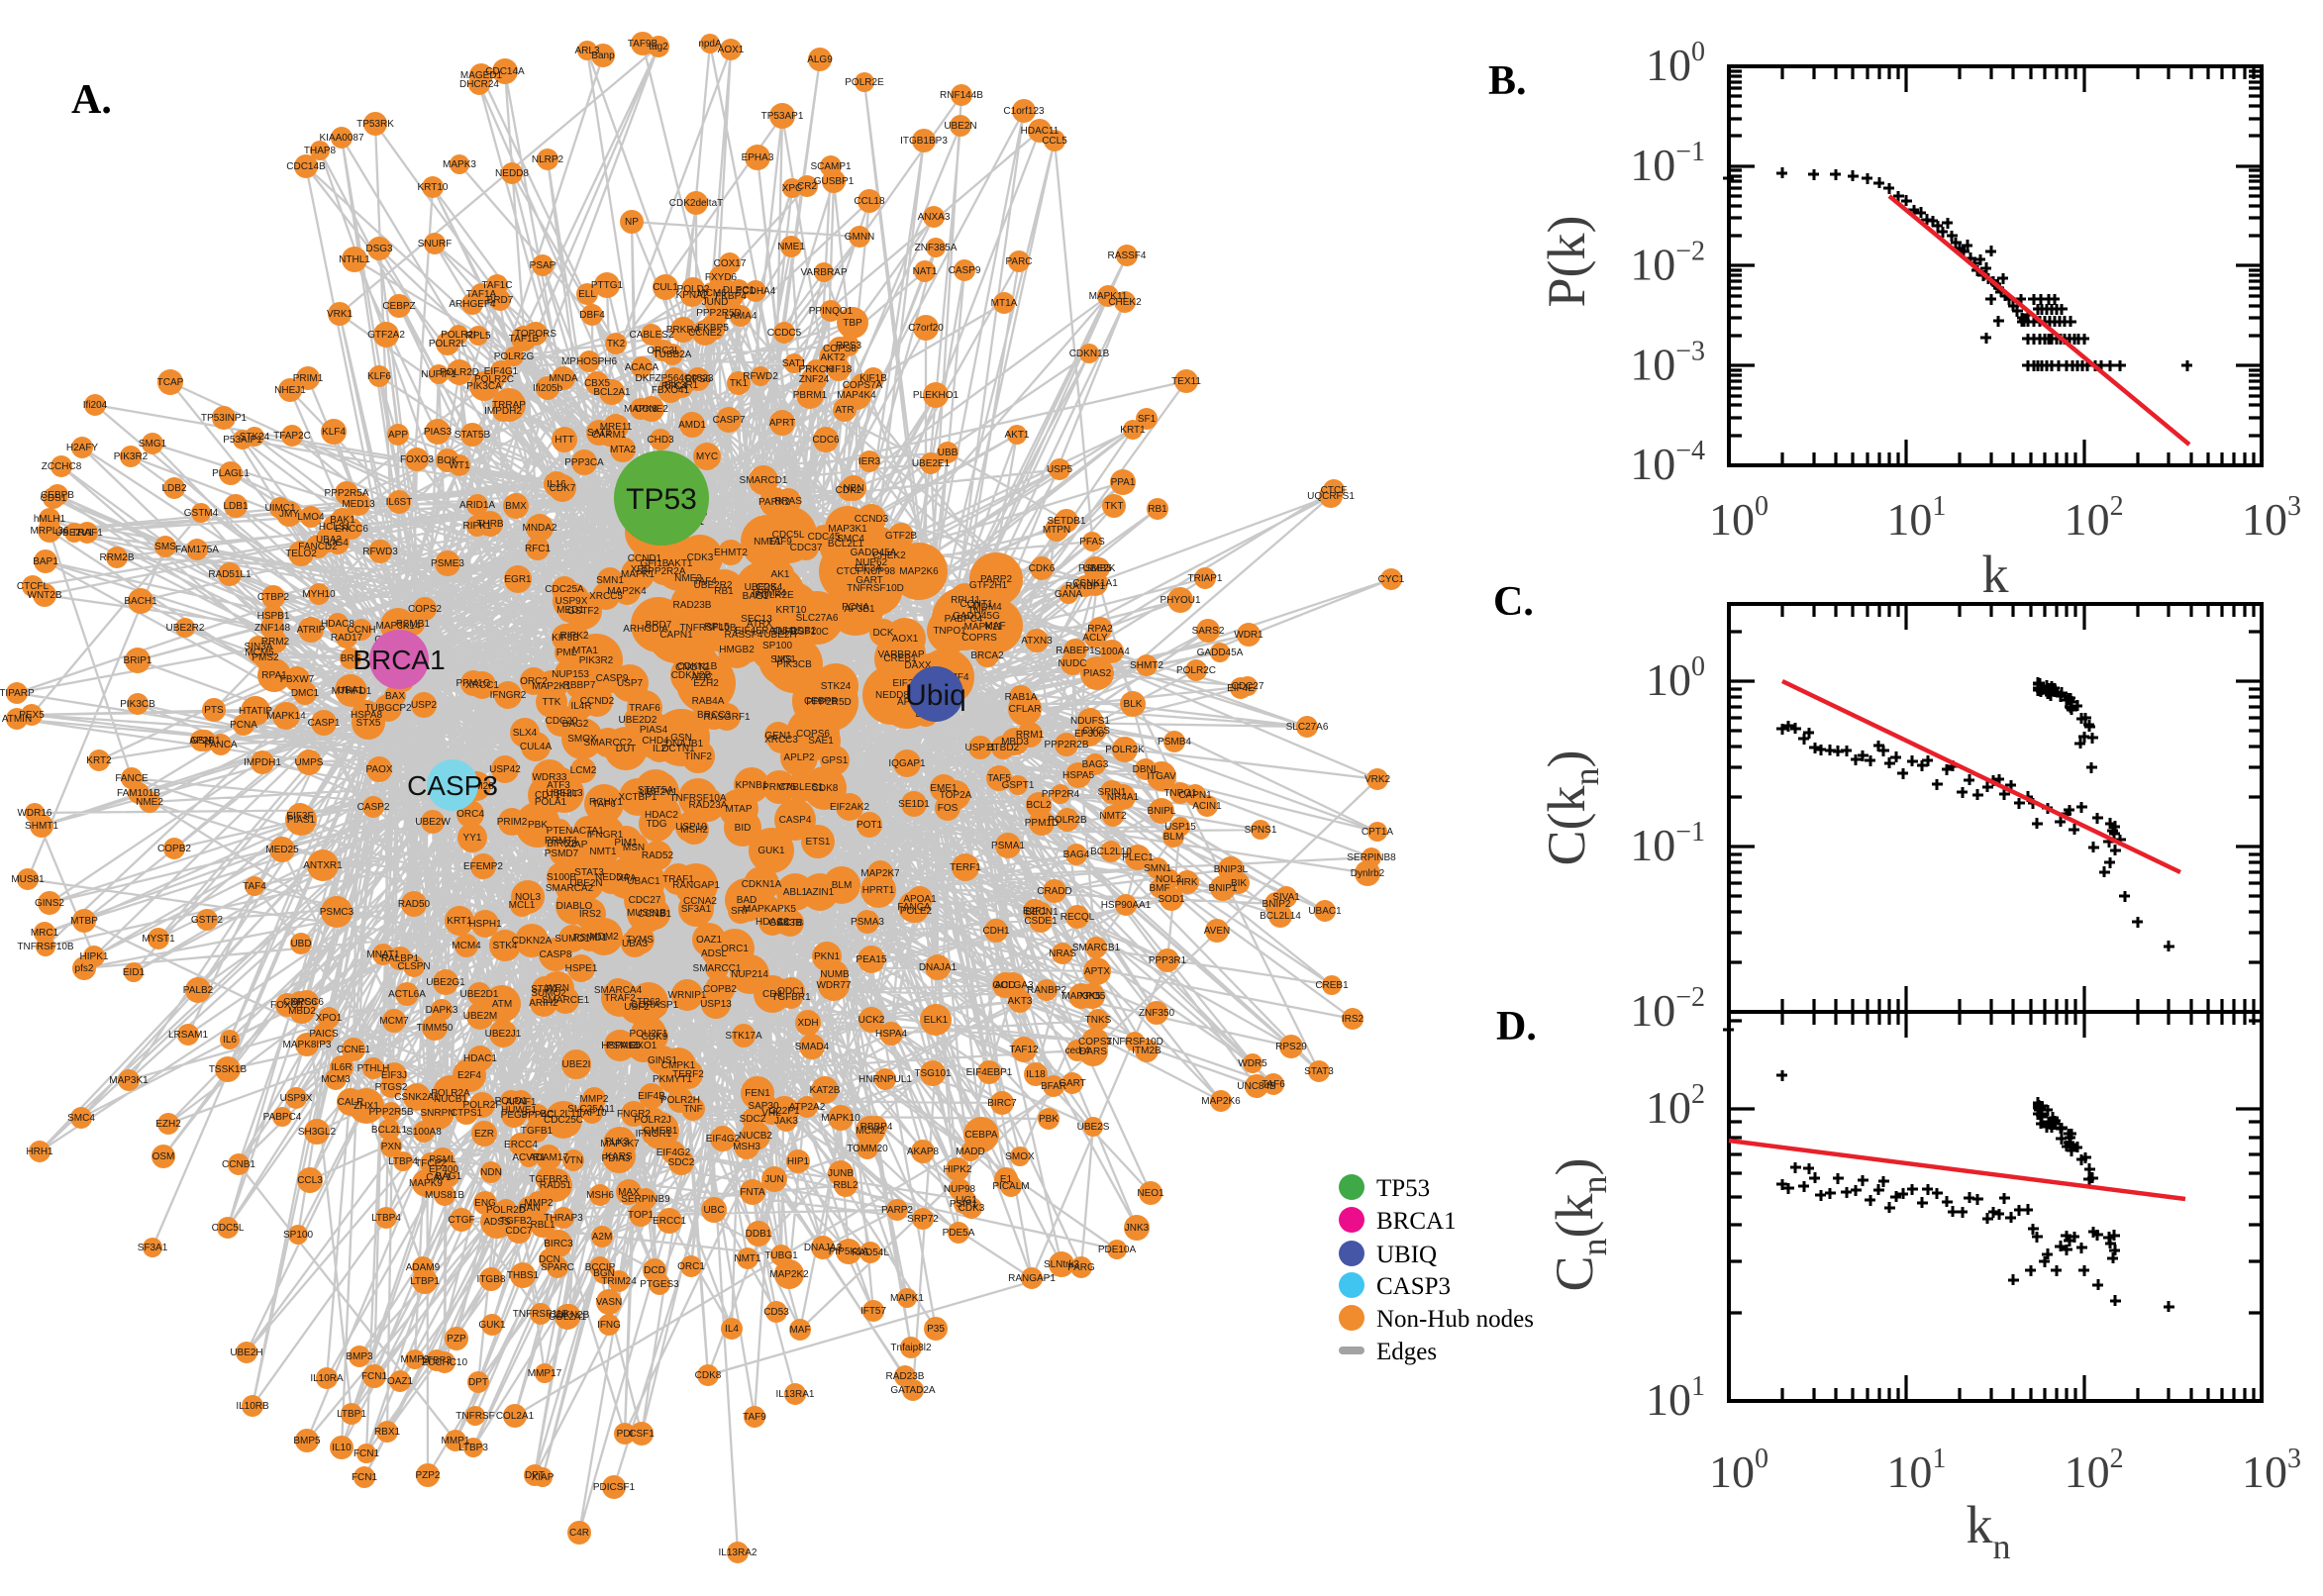 The image size is (2323, 1596). What do you see at coordinates (891, 1034) in the screenshot?
I see `svg-text: HSPA4` at bounding box center [891, 1034].